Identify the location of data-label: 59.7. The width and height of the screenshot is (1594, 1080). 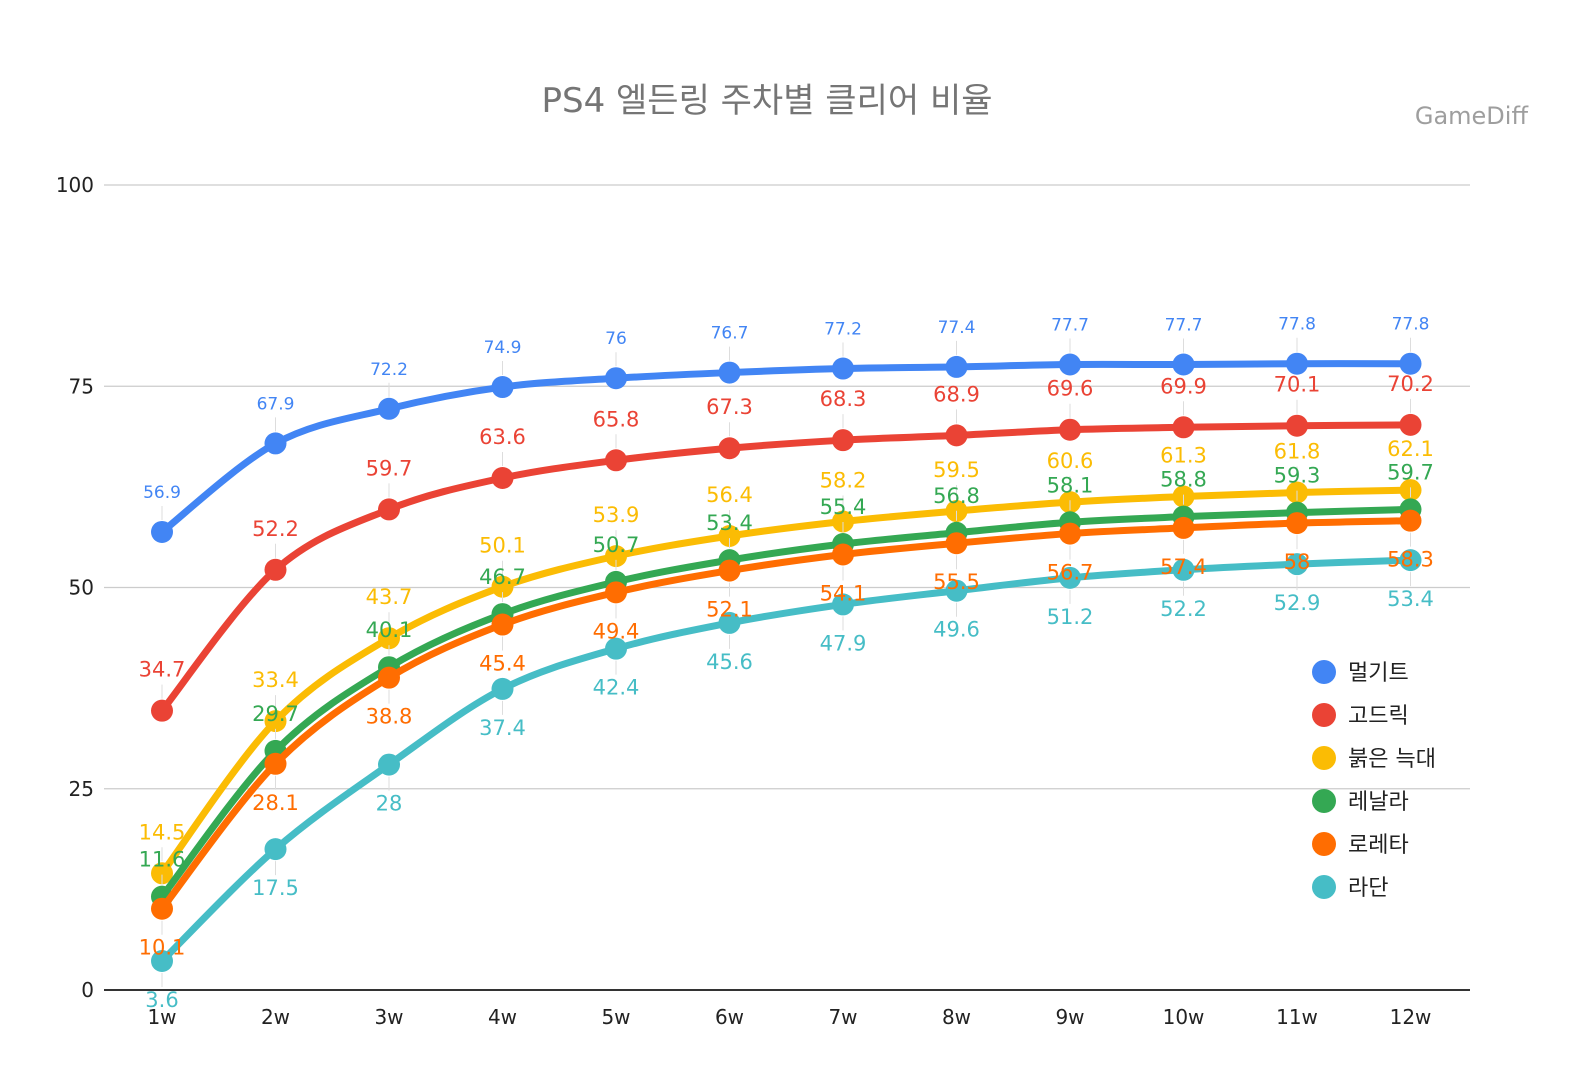
(389, 468).